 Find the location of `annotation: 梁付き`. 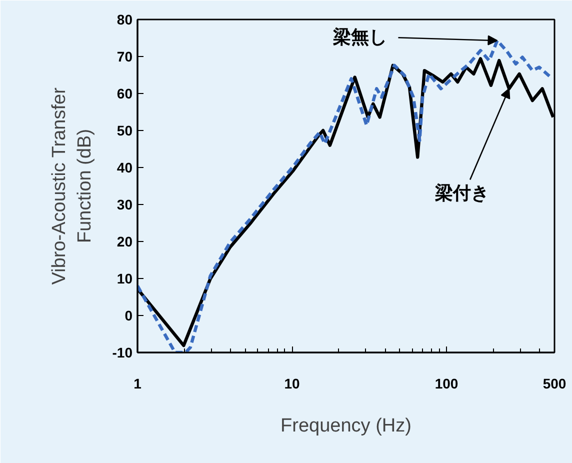

annotation: 梁付き is located at coordinates (462, 193).